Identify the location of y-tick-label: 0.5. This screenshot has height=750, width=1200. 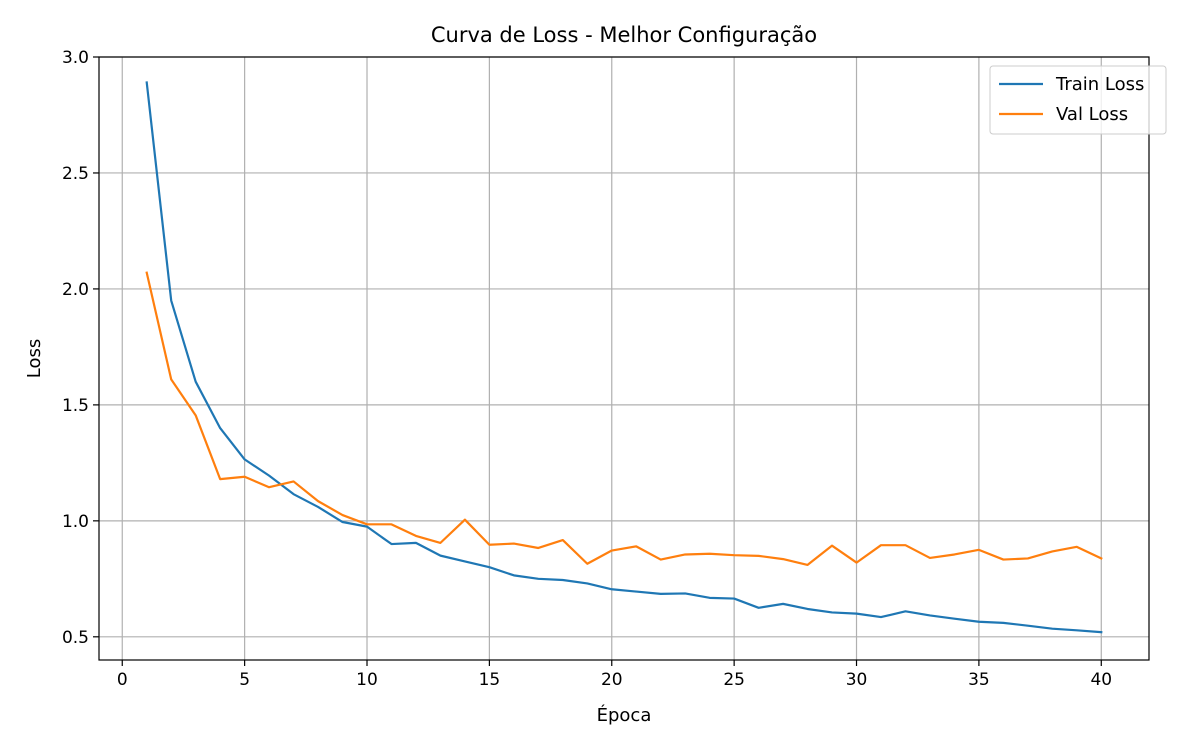
(75, 638).